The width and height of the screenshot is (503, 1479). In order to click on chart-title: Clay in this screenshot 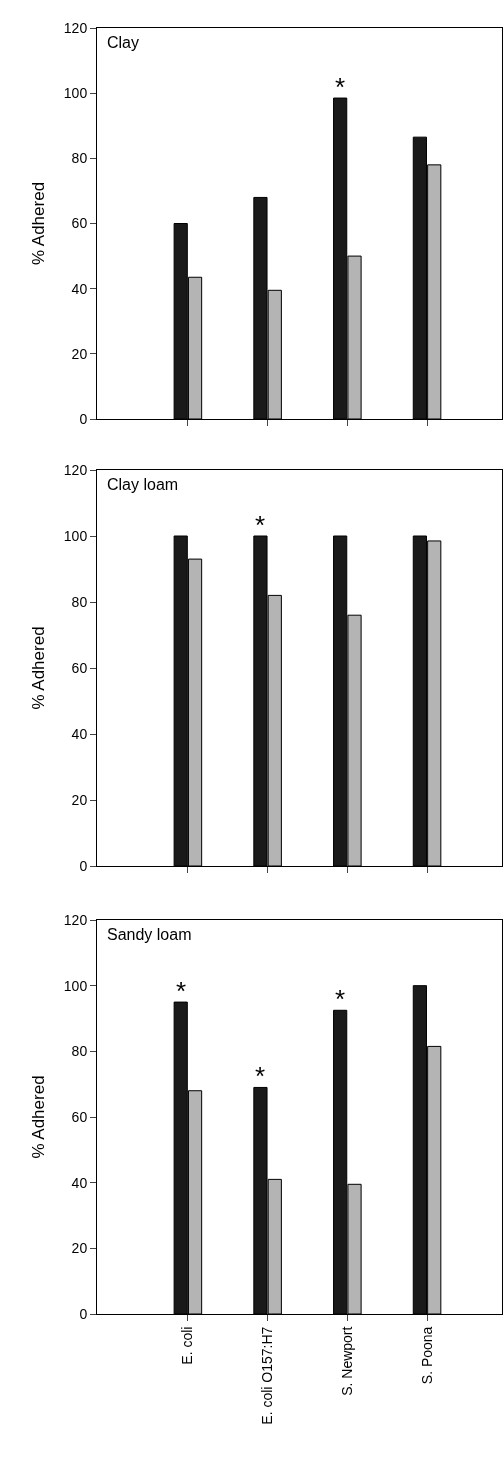, I will do `click(123, 42)`.